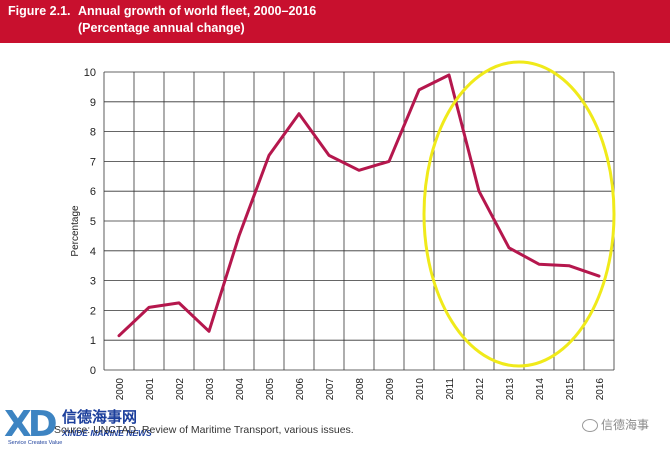 The height and width of the screenshot is (452, 670). I want to click on x-tick-label: 2013, so click(510, 389).